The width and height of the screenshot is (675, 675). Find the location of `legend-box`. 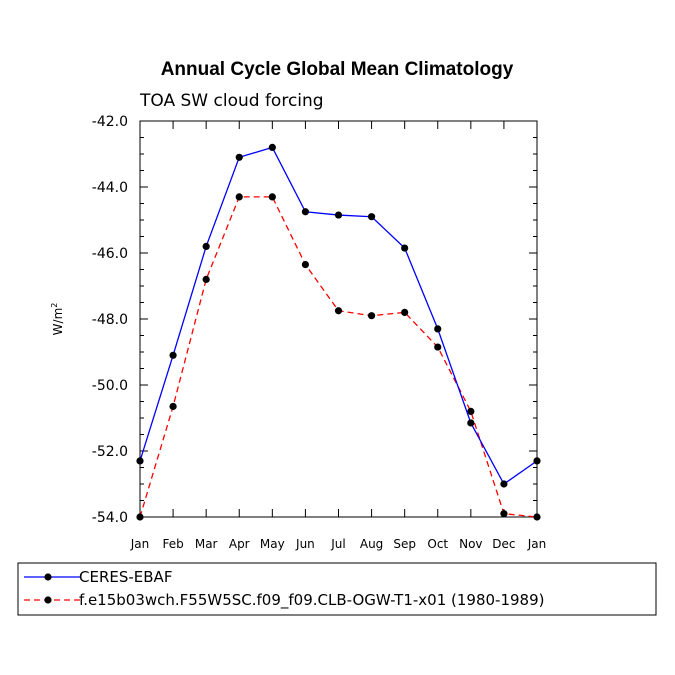

legend-box is located at coordinates (337, 589).